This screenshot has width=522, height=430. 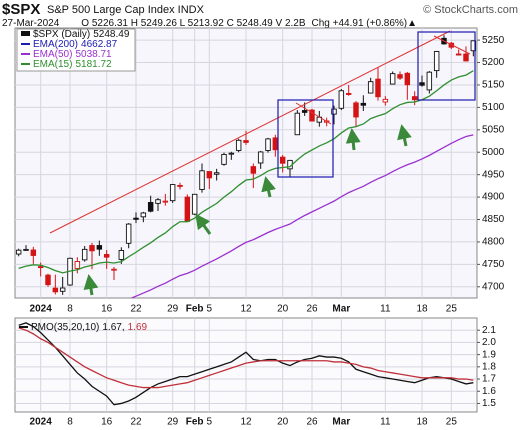 I want to click on x-tick-label: 11, so click(x=385, y=309).